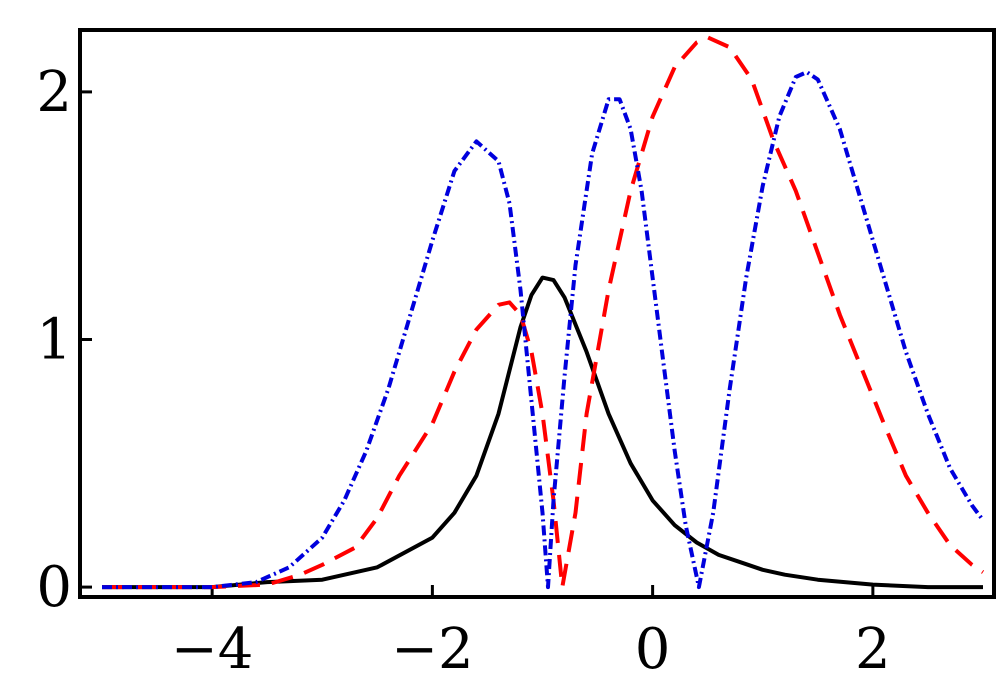 The width and height of the screenshot is (1000, 678). I want to click on y-tick-label: 0, so click(54, 587).